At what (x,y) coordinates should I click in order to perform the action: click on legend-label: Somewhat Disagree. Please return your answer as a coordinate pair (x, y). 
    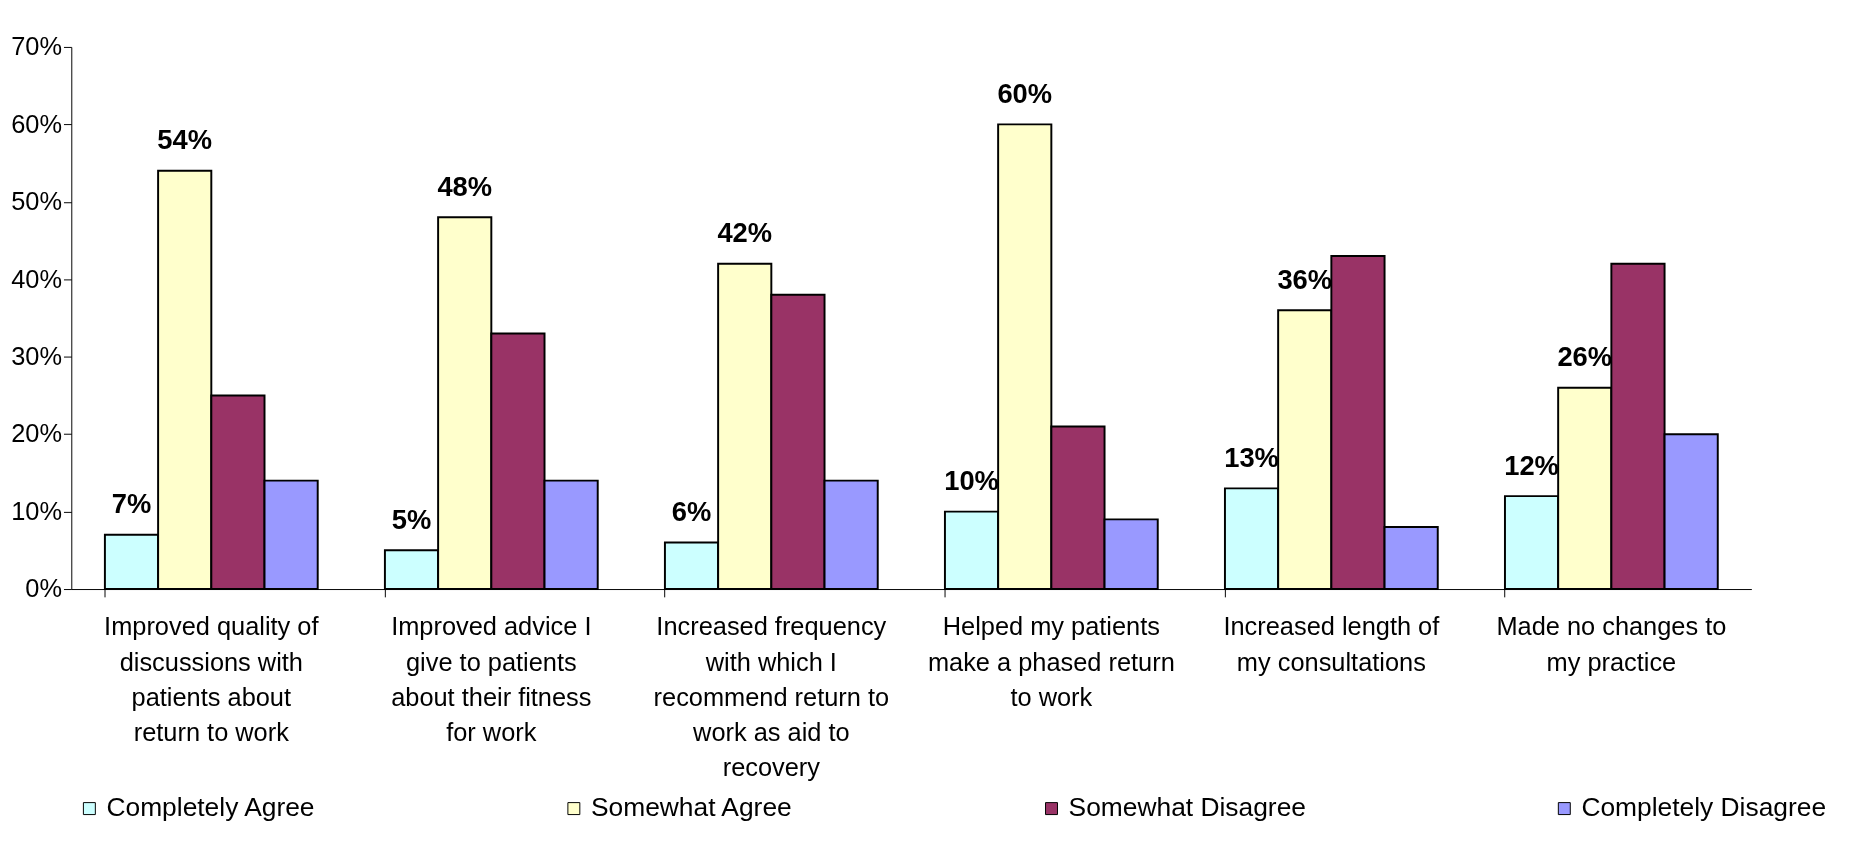
    Looking at the image, I should click on (1187, 807).